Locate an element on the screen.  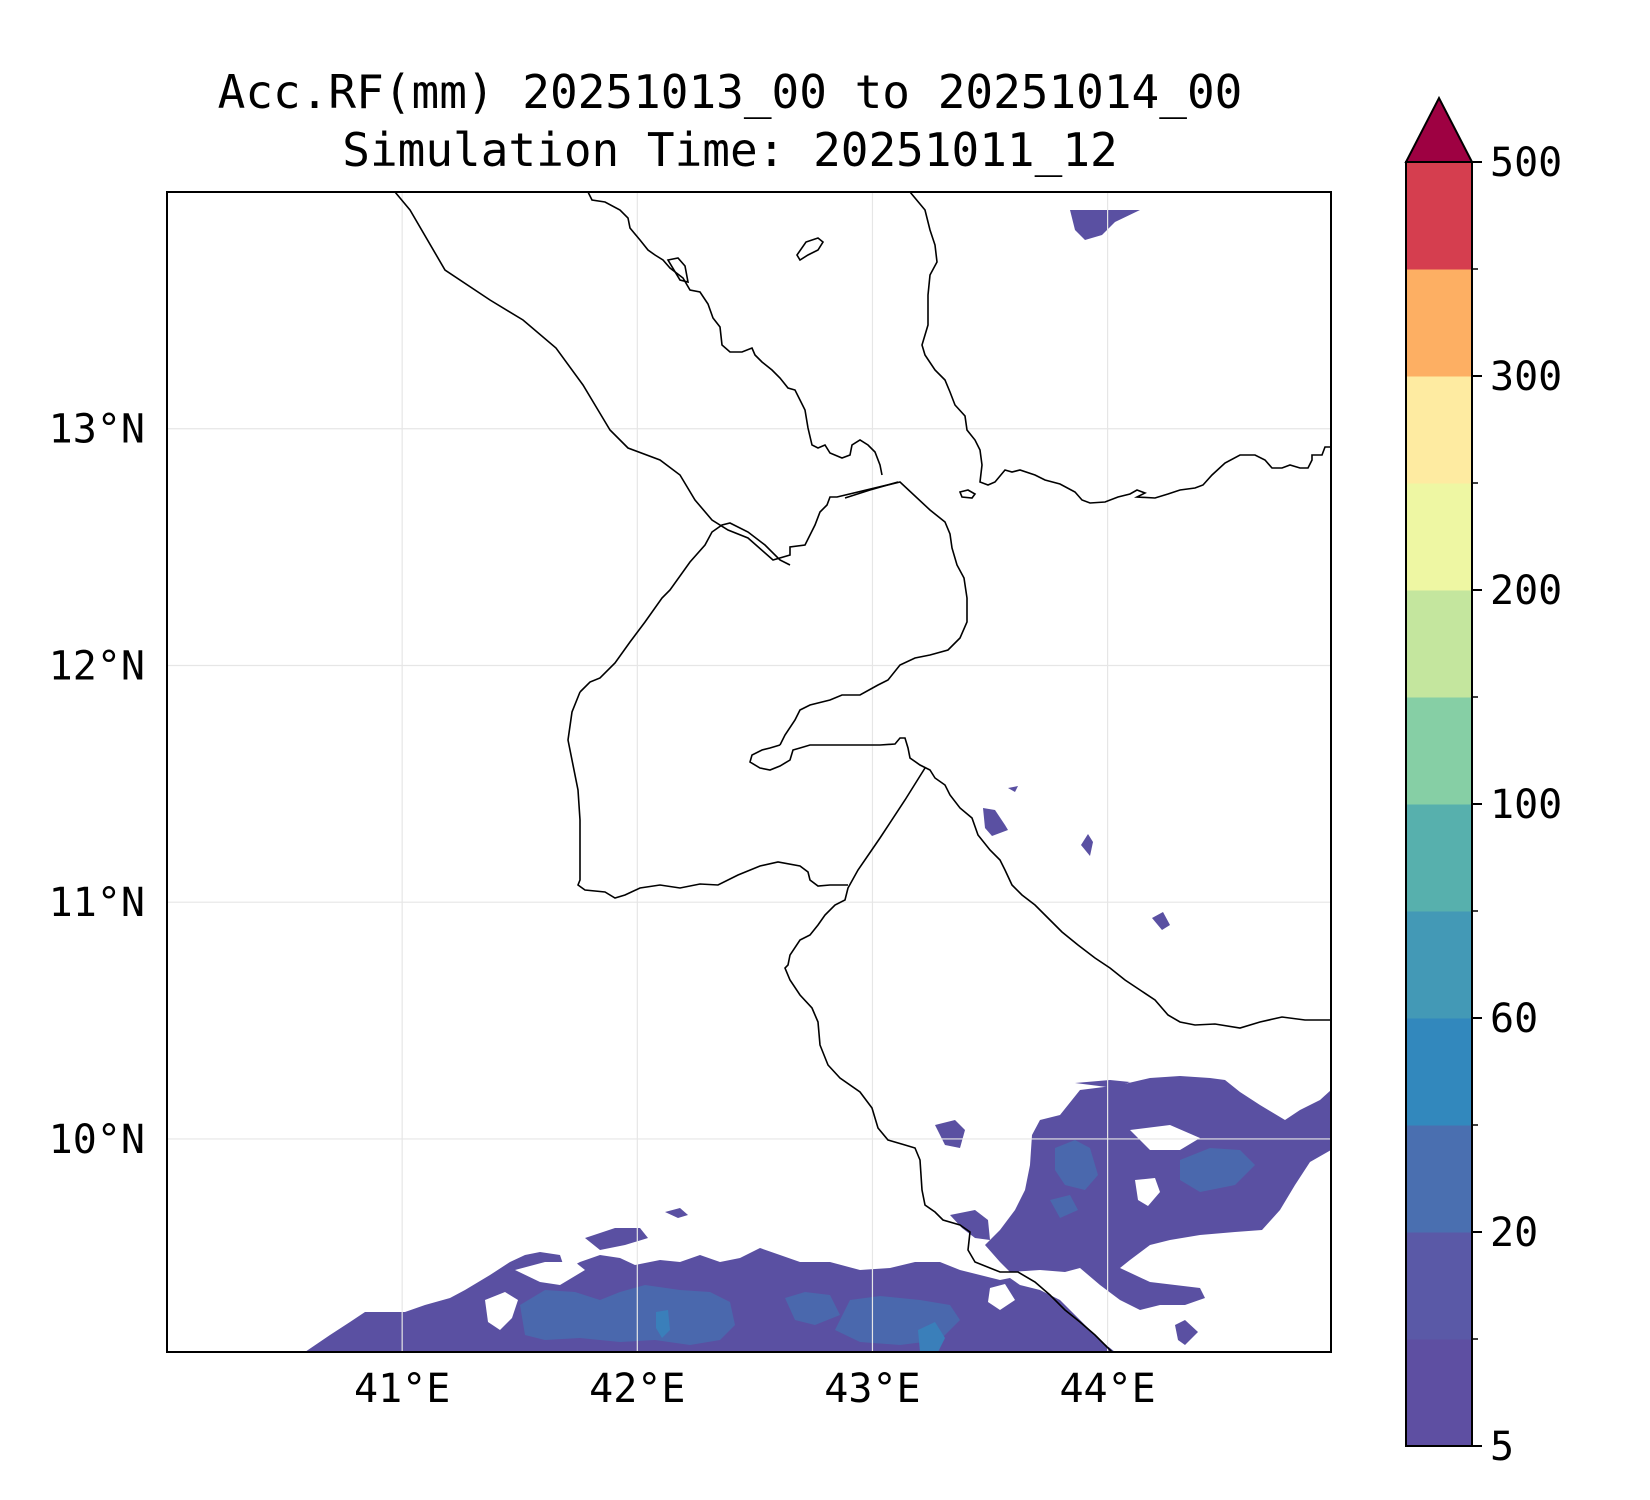
coastline-eritrea is located at coordinates (681, 469).